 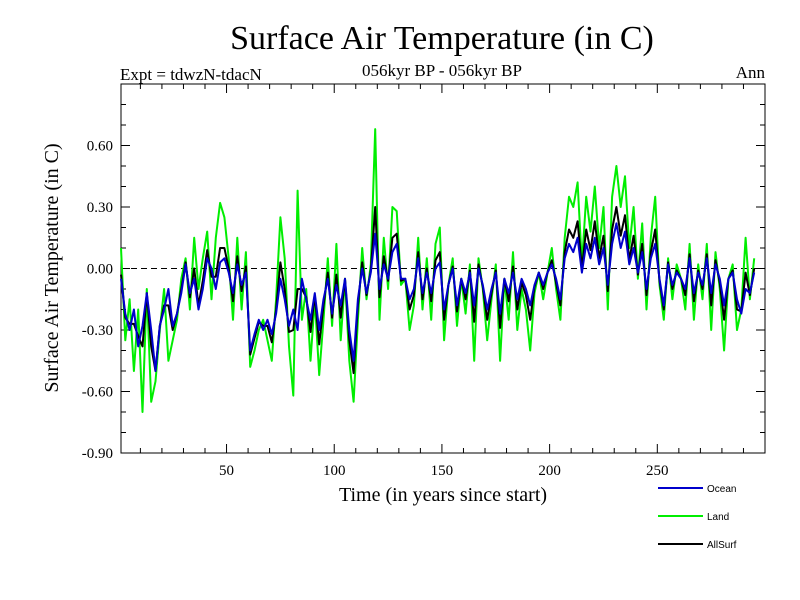 What do you see at coordinates (97, 331) in the screenshot?
I see `y-tick-label: -0.30` at bounding box center [97, 331].